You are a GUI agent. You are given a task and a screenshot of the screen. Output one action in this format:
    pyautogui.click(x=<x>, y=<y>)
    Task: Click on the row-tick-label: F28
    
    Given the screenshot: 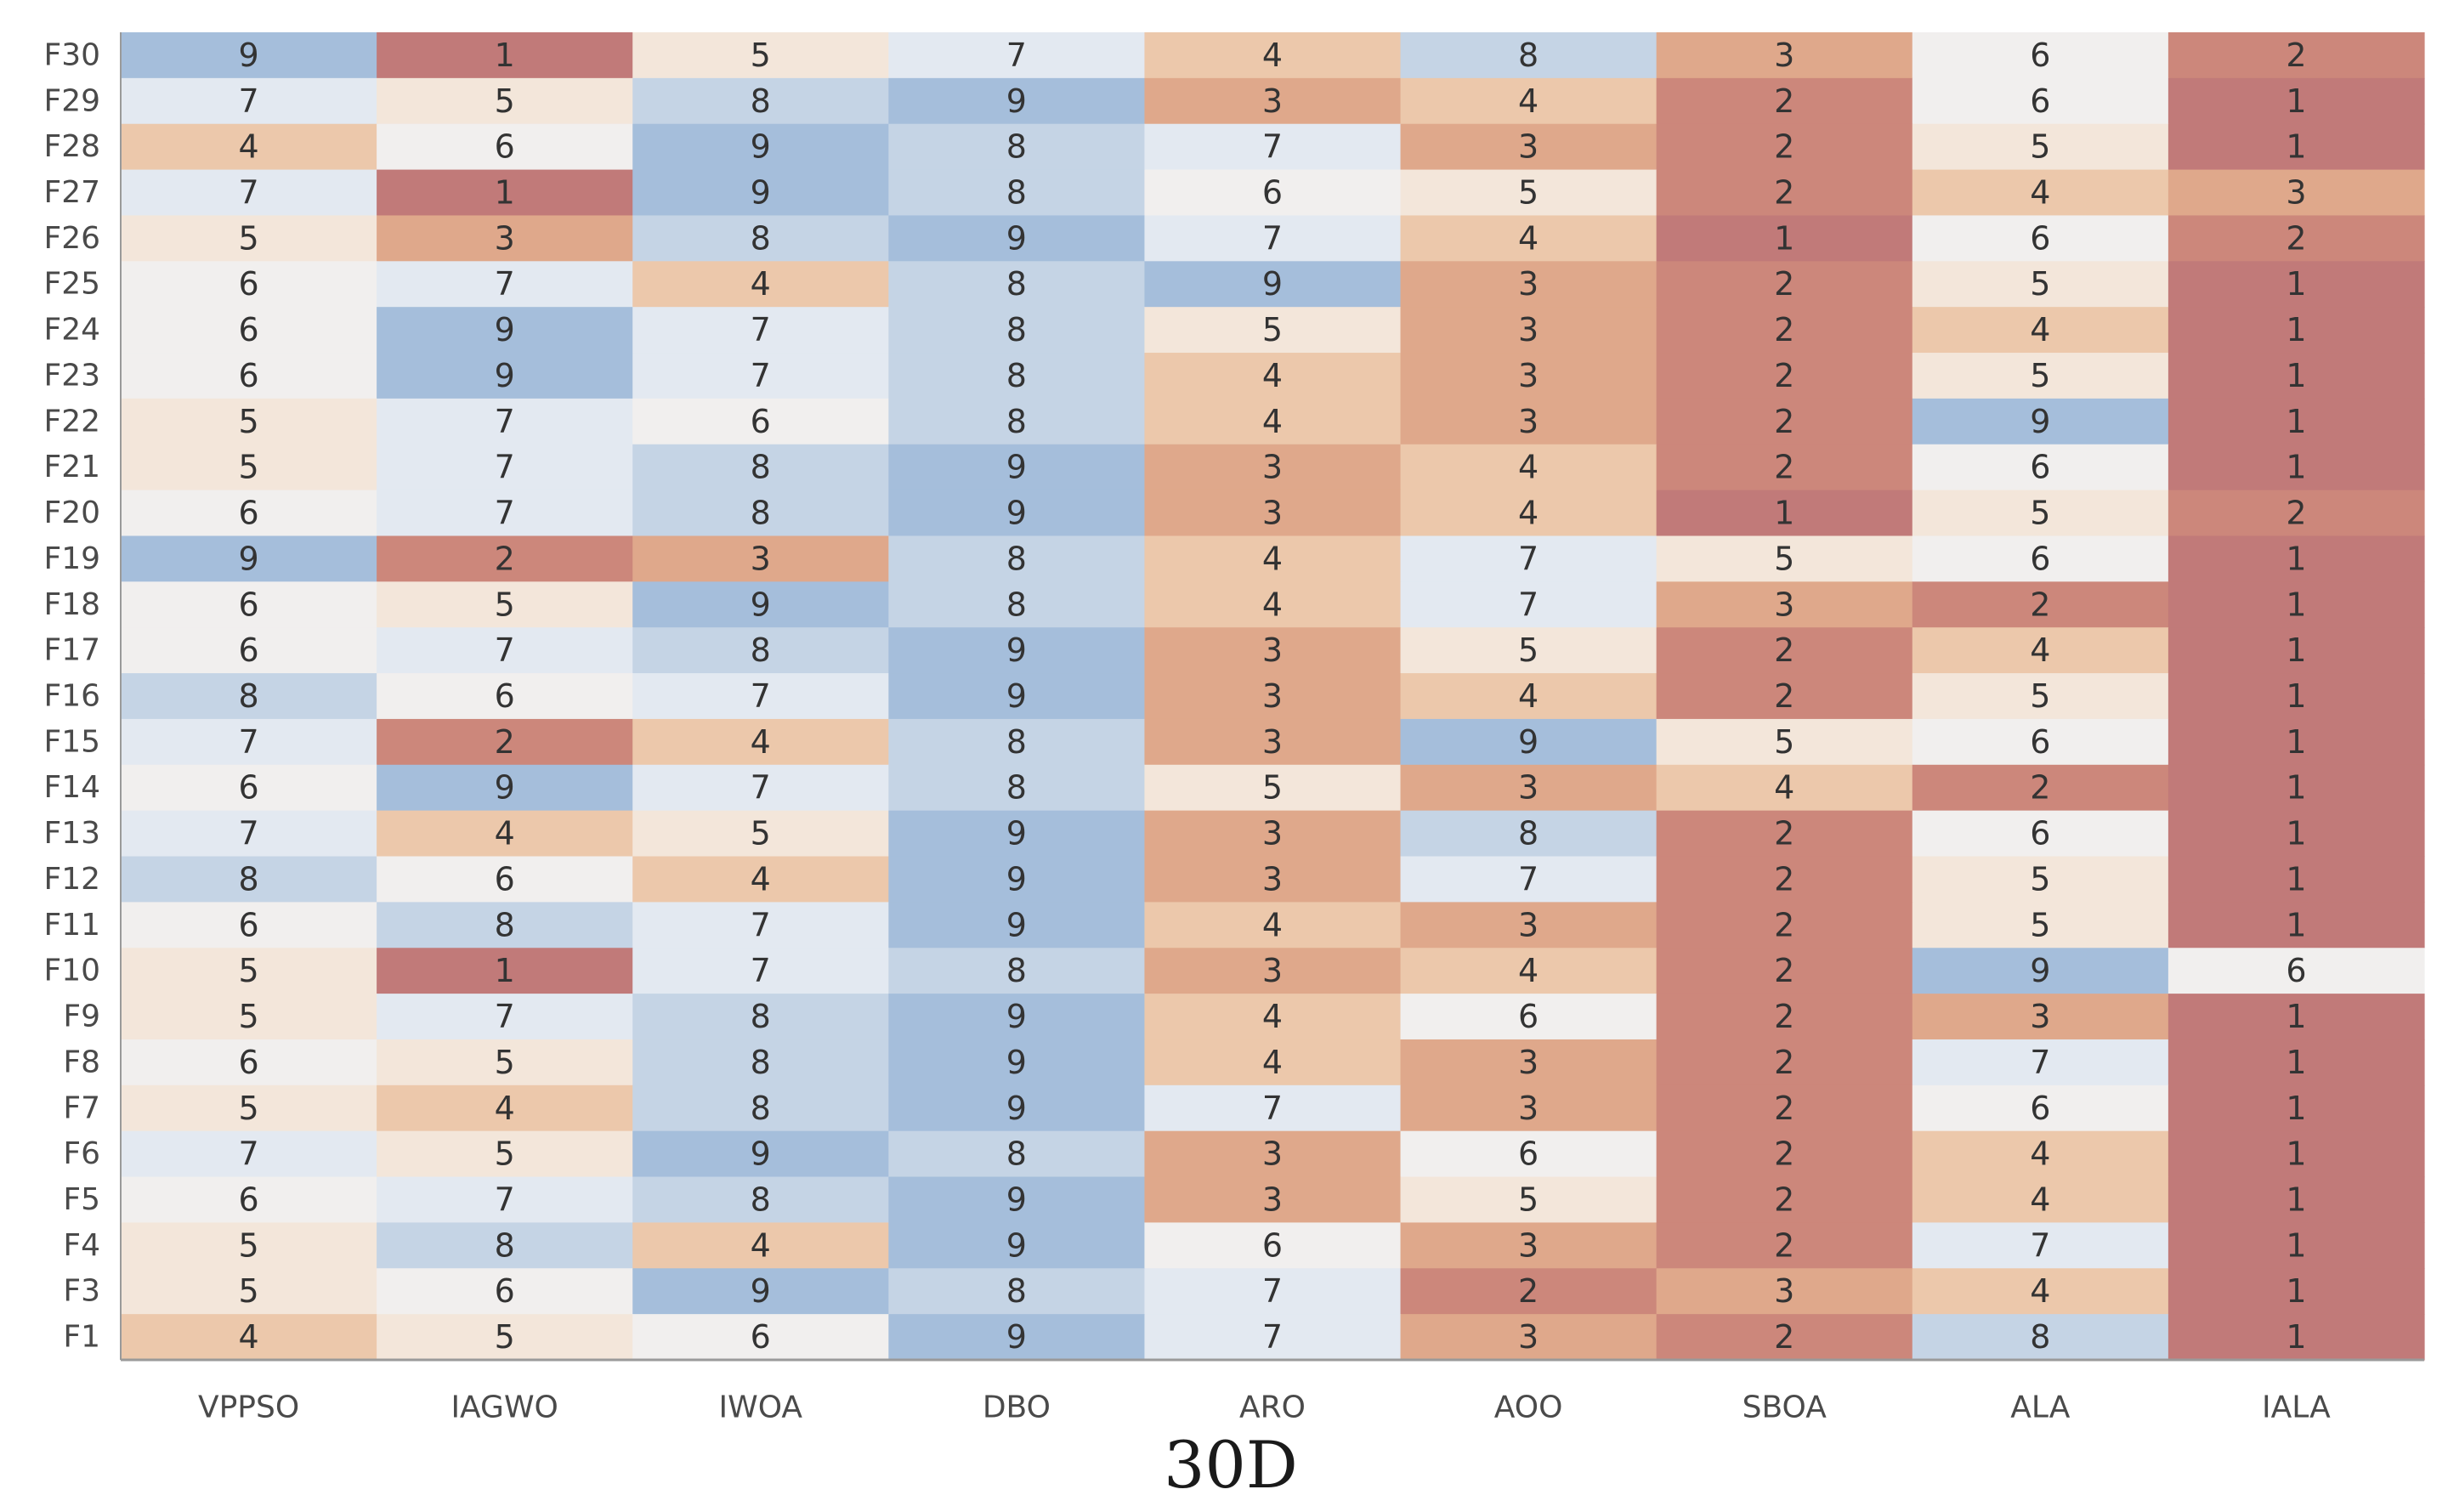 What is the action you would take?
    pyautogui.click(x=71, y=146)
    